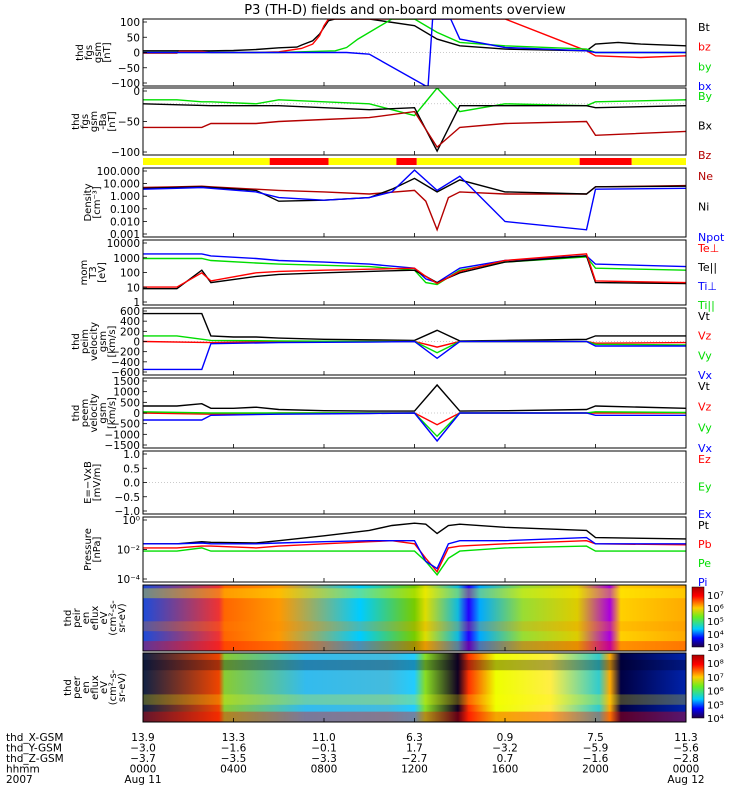 This screenshot has height=804, width=750. I want to click on legend-item: Vx, so click(705, 375).